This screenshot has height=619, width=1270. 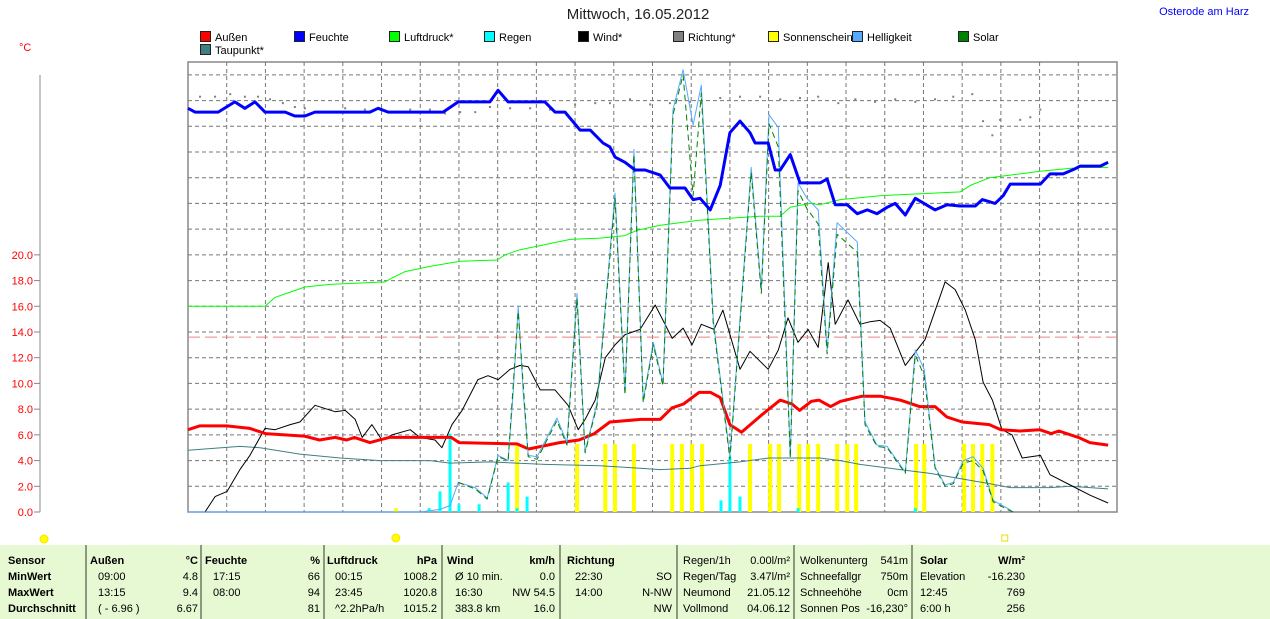 What do you see at coordinates (25, 410) in the screenshot?
I see `y-tick-label: 8.0` at bounding box center [25, 410].